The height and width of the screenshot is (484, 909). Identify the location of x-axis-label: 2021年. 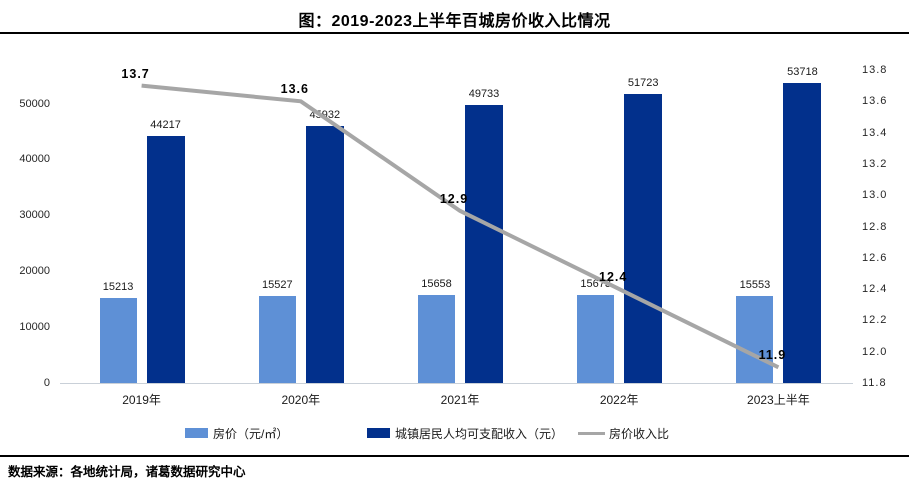
(460, 400).